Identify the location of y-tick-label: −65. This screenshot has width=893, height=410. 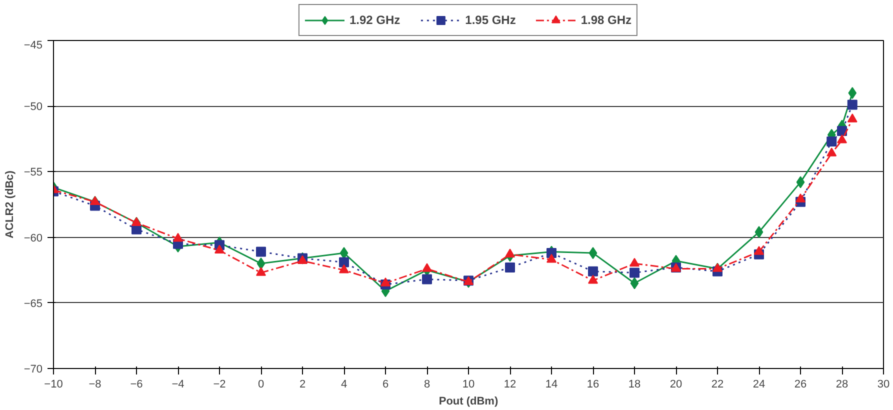
(33, 304).